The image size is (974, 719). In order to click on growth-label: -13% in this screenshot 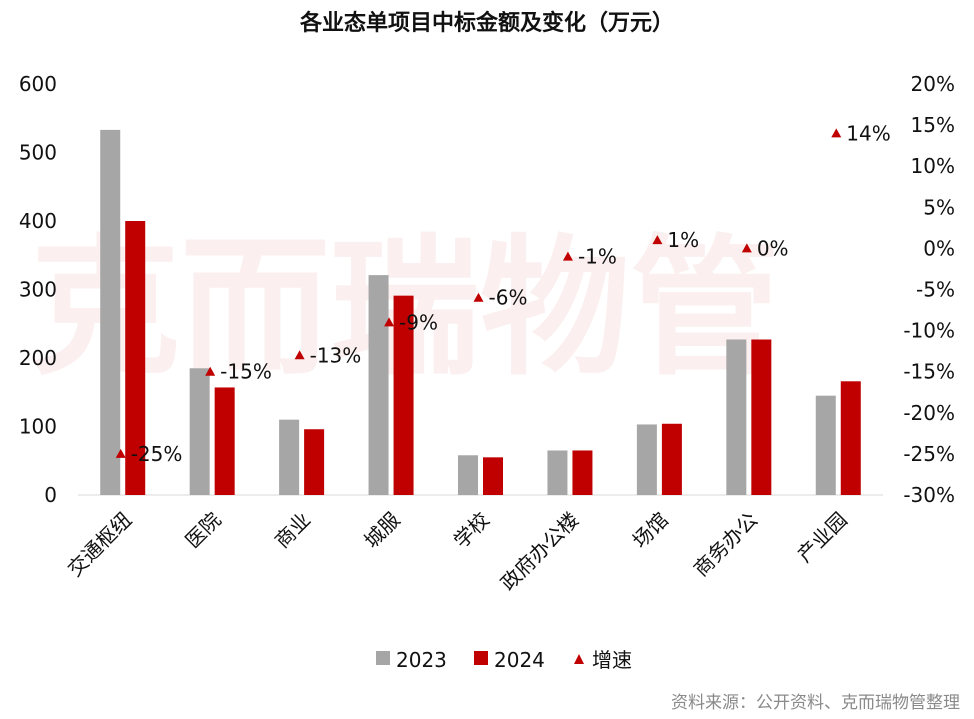, I will do `click(336, 355)`.